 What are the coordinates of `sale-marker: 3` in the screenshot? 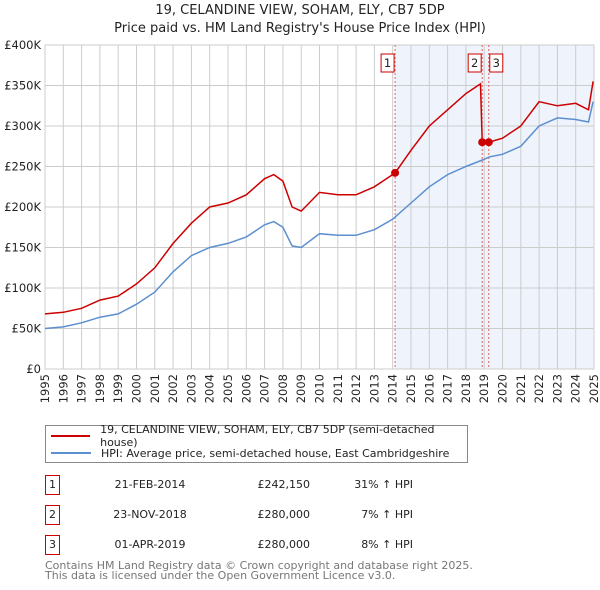 It's located at (52, 545).